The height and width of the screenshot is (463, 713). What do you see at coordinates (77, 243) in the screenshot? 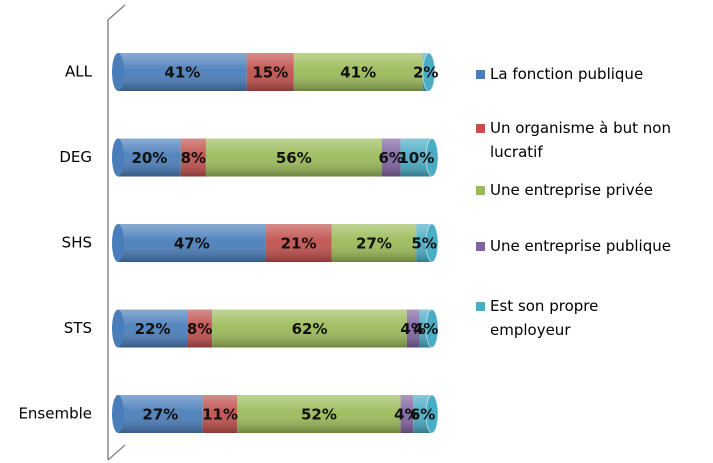
I see `category-label: SHS` at bounding box center [77, 243].